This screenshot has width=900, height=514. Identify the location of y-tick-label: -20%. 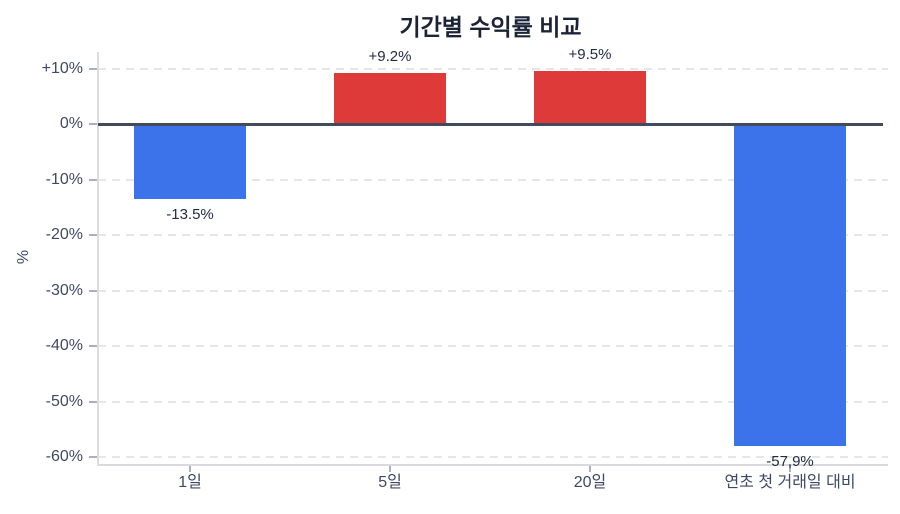
(64, 235).